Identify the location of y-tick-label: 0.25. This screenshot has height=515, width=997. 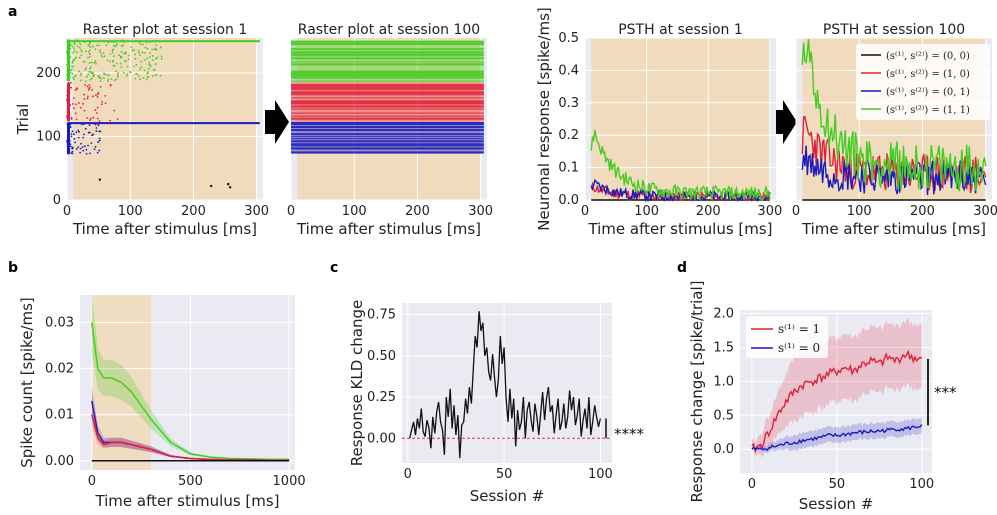
(381, 397).